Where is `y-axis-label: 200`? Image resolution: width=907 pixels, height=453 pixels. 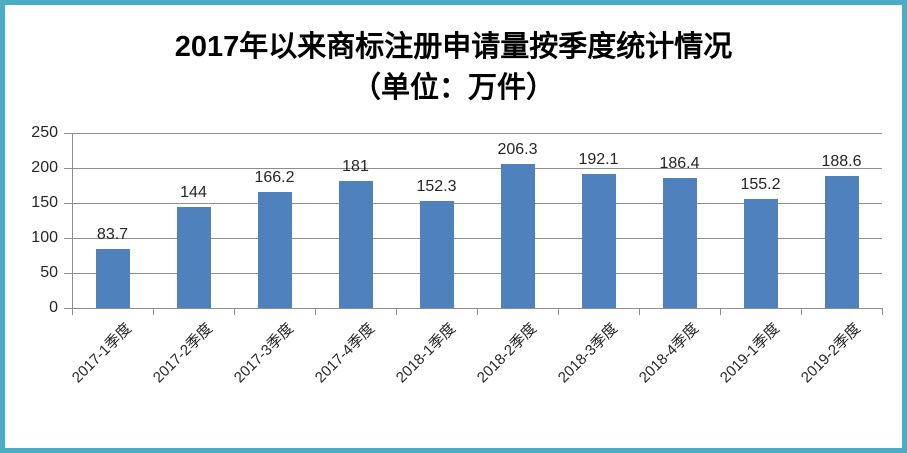
y-axis-label: 200 is located at coordinates (44, 167).